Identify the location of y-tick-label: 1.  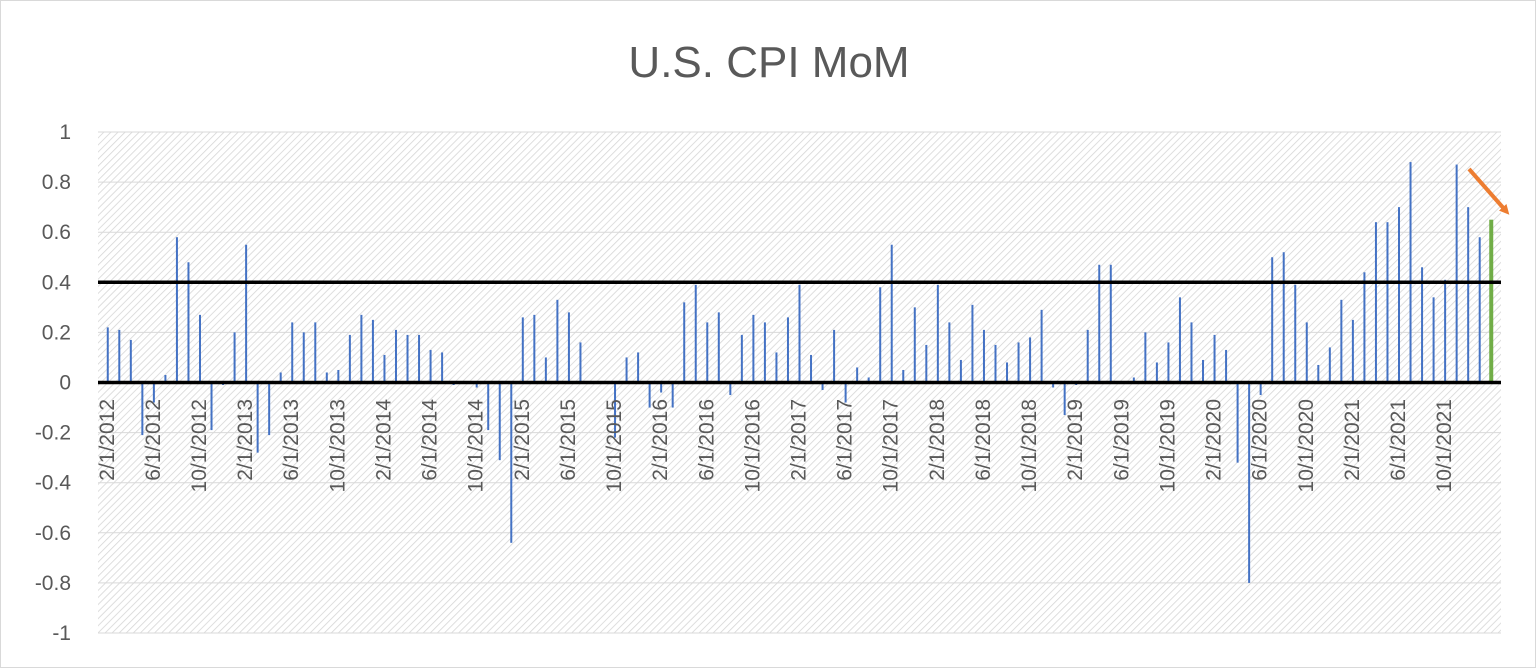
(65, 132).